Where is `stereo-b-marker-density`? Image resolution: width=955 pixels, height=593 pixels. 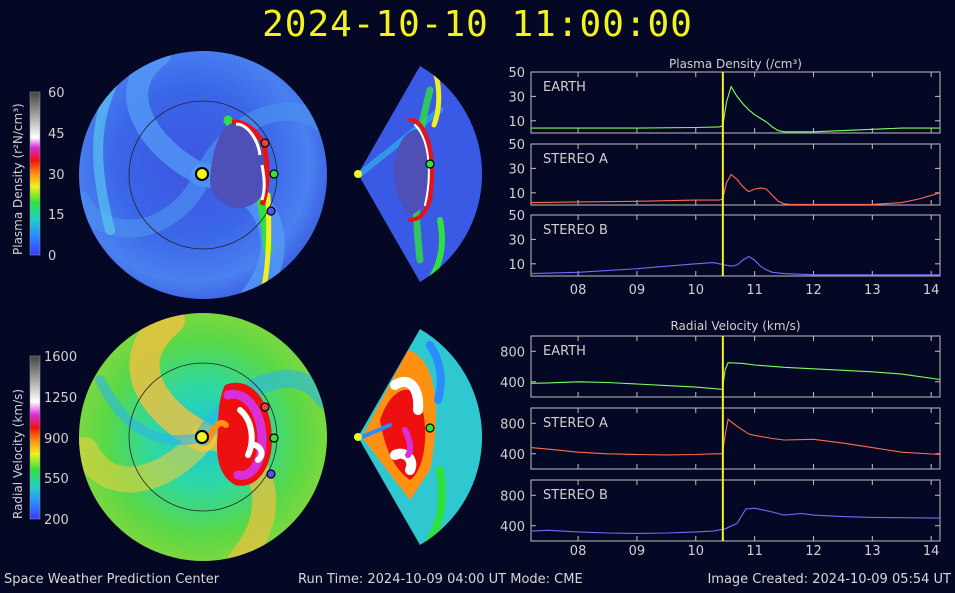
stereo-b-marker-density is located at coordinates (271, 211).